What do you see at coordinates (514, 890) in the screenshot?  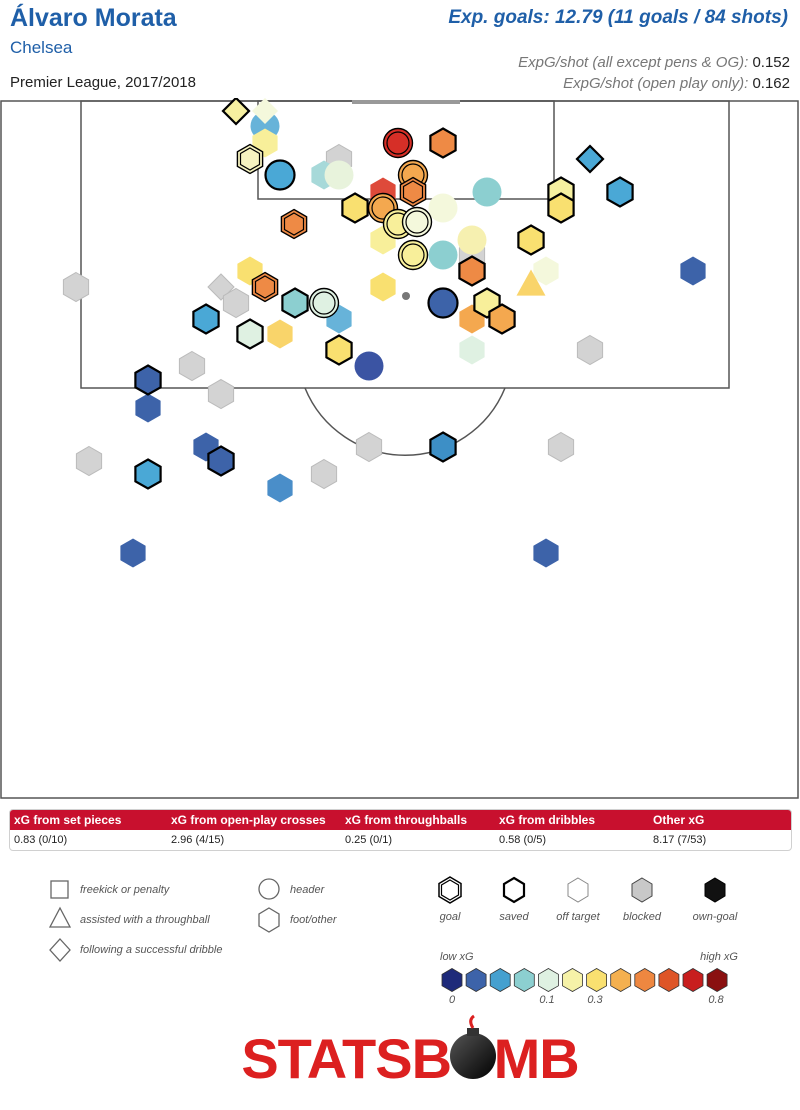 I see `saved-hexagon-icon` at bounding box center [514, 890].